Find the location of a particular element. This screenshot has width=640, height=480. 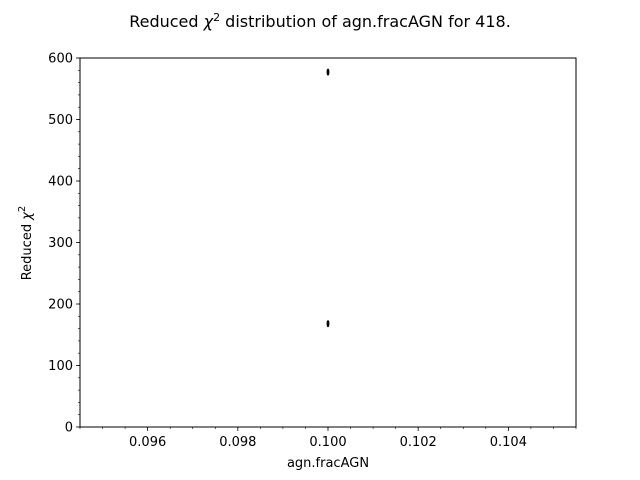

y-tick-label: 100 is located at coordinates (60, 366).